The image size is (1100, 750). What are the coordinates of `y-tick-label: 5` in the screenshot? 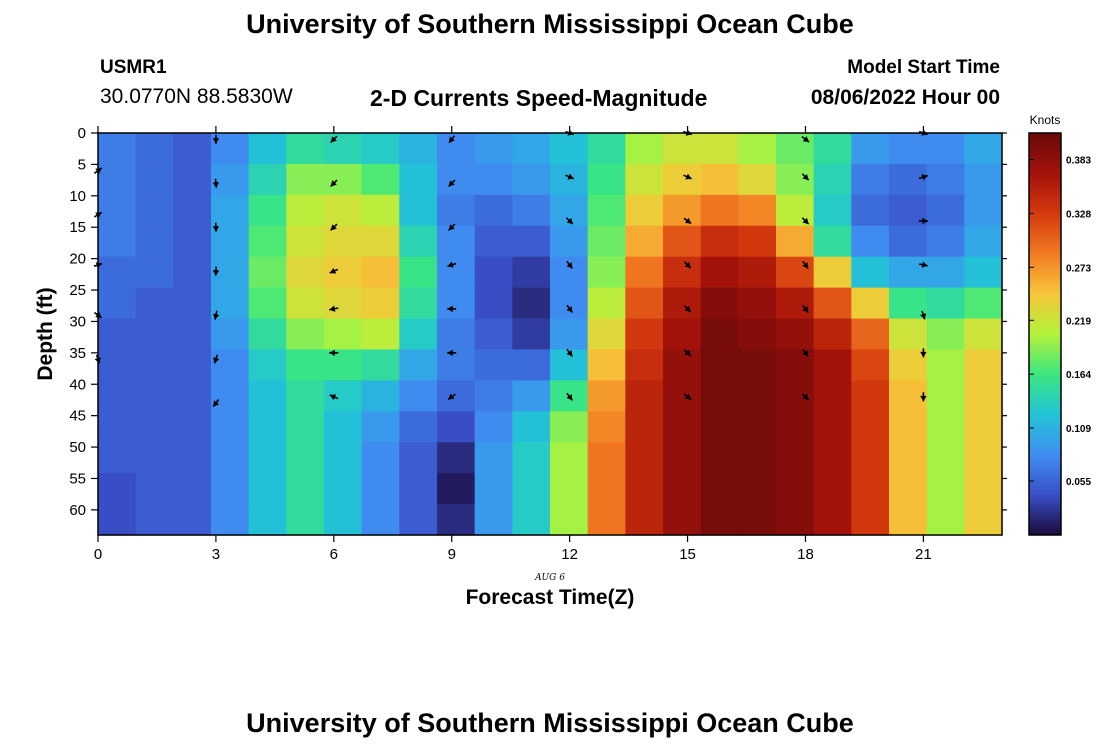 It's located at (82, 164).